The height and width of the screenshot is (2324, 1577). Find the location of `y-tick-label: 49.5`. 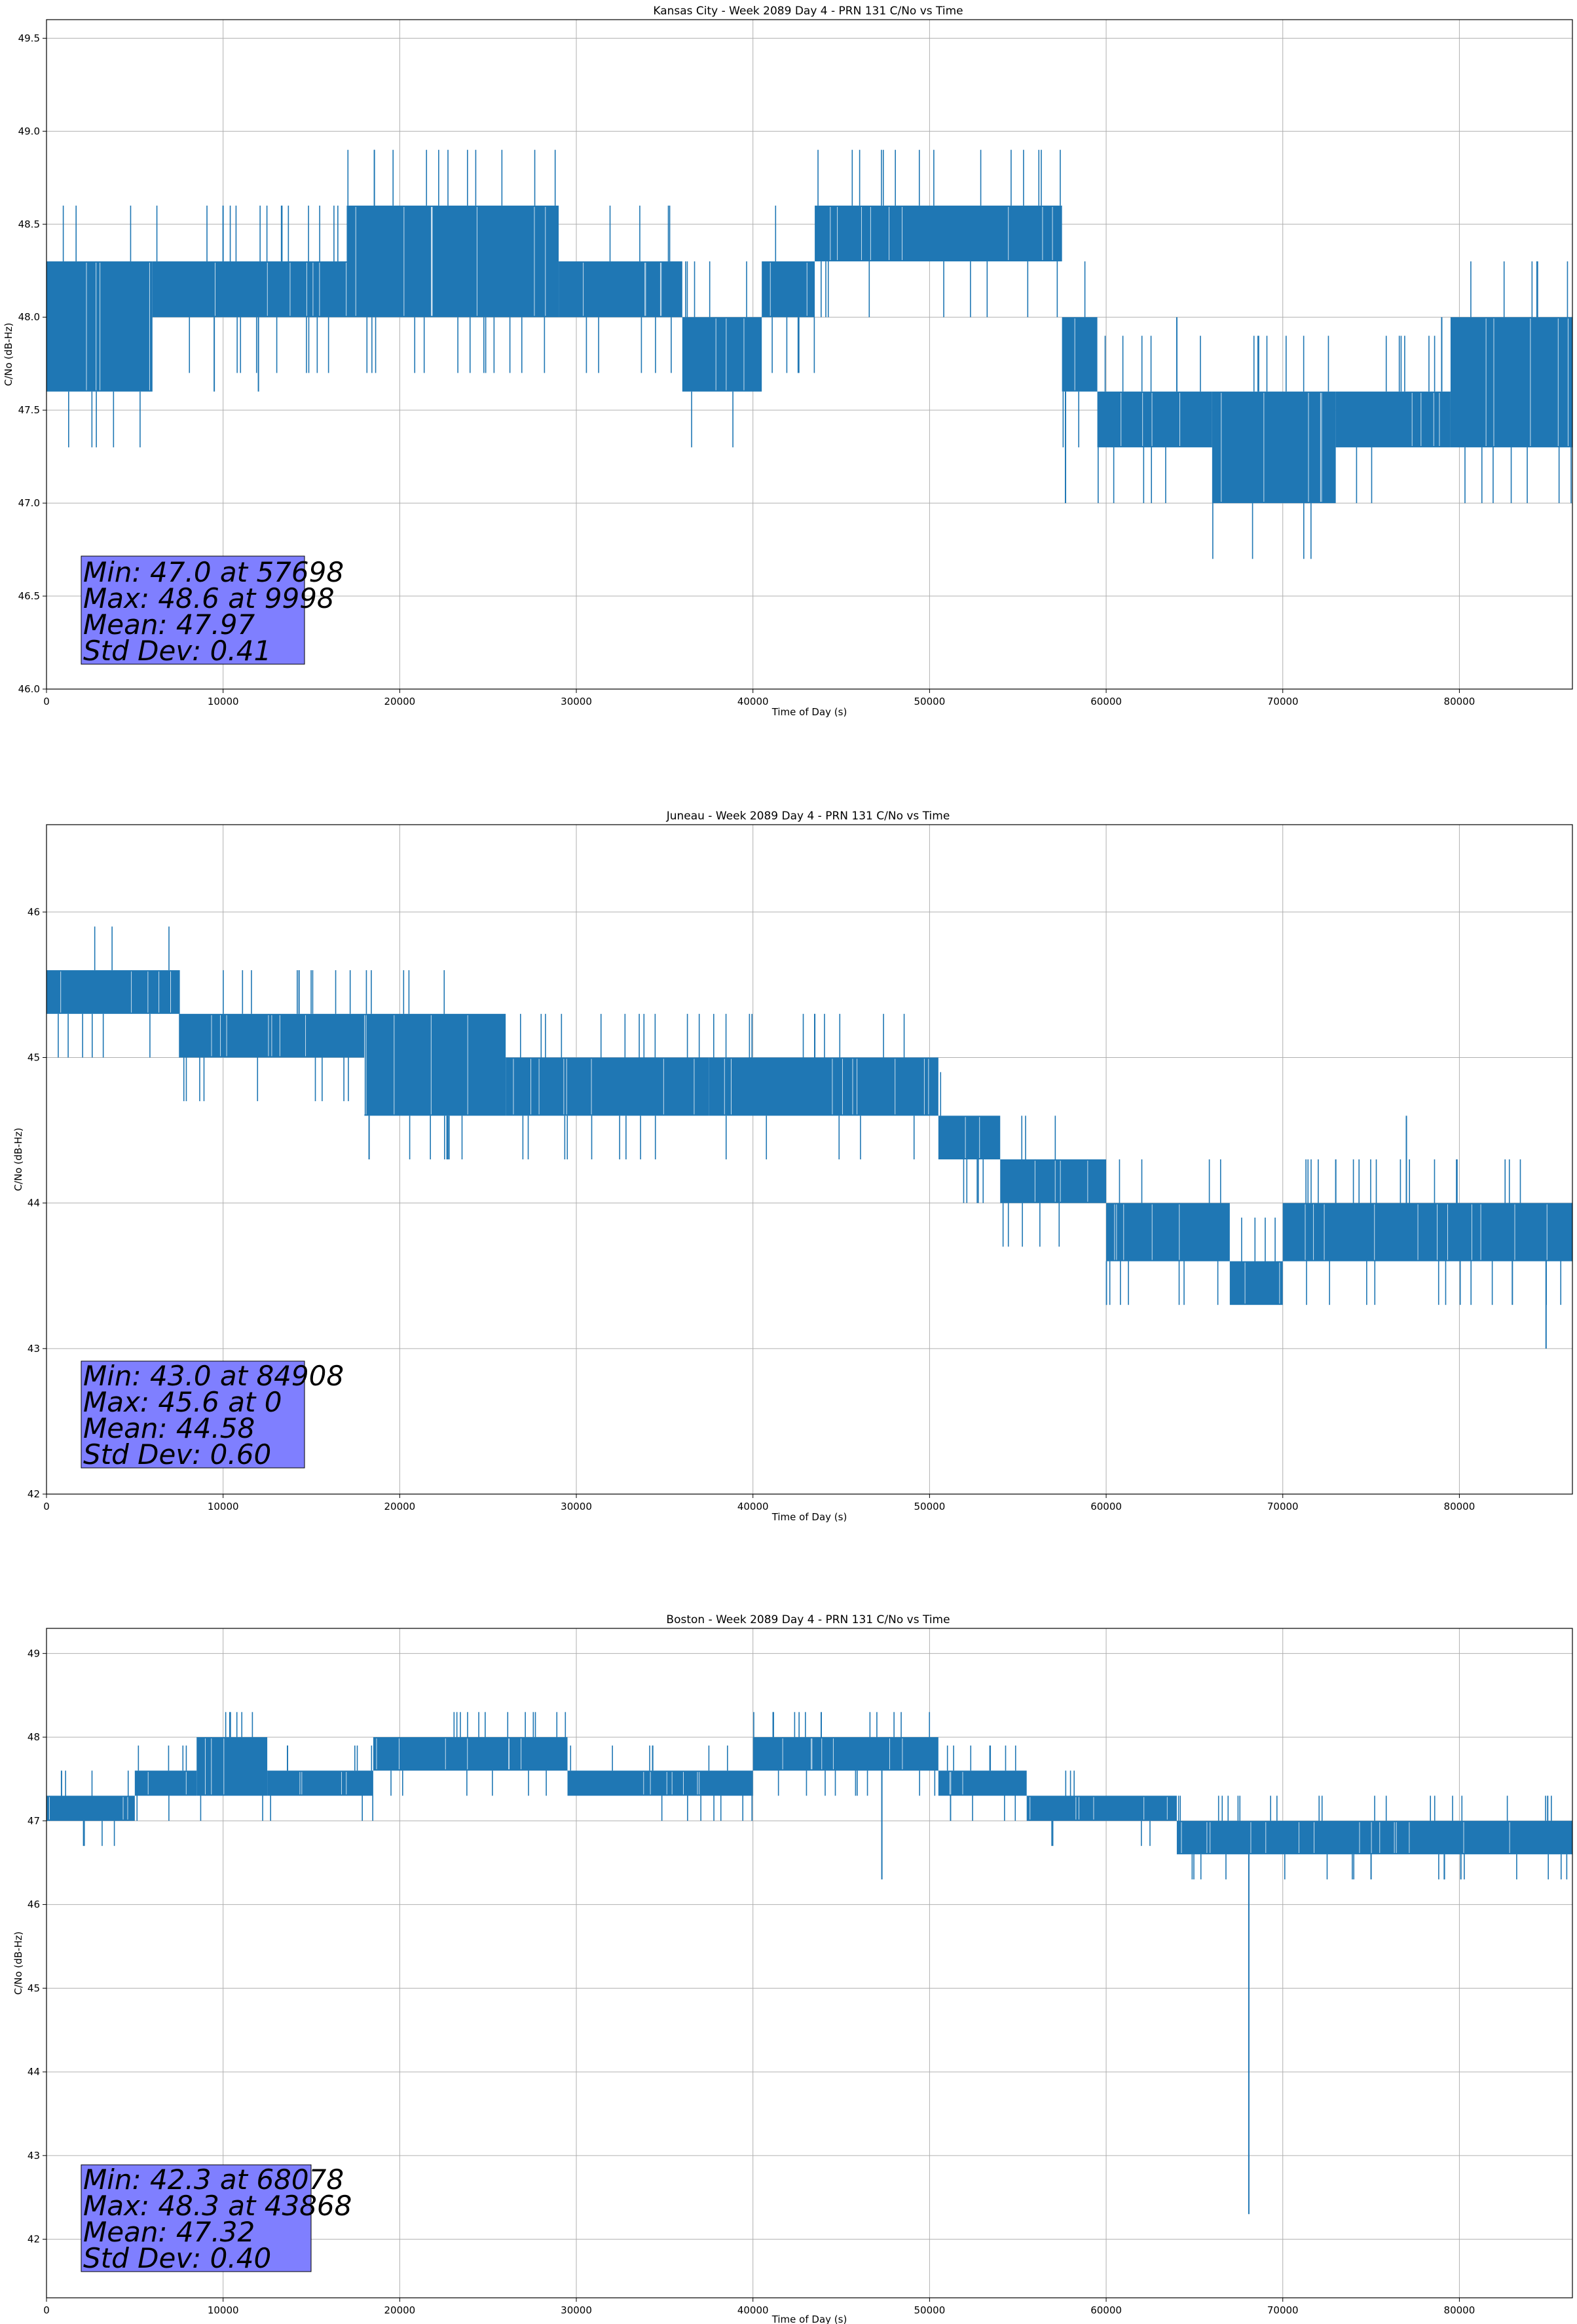

y-tick-label: 49.5 is located at coordinates (29, 38).